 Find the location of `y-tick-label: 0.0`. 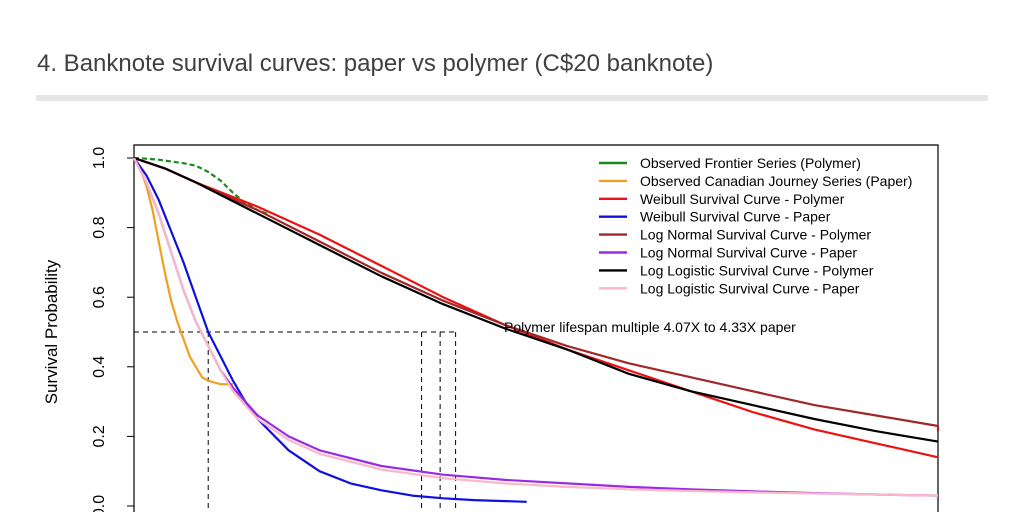

y-tick-label: 0.0 is located at coordinates (99, 503).